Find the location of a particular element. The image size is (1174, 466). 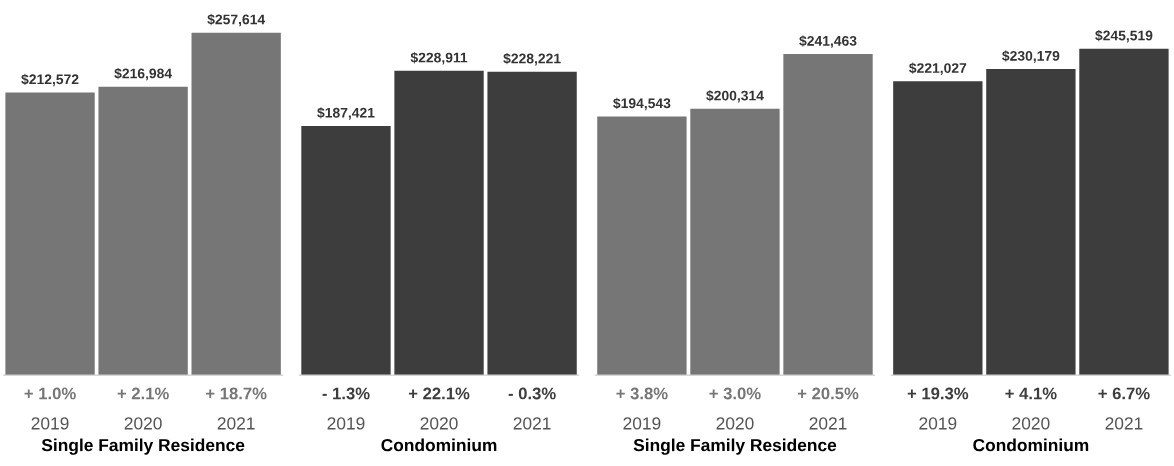

data-label: $221,027 is located at coordinates (938, 68).